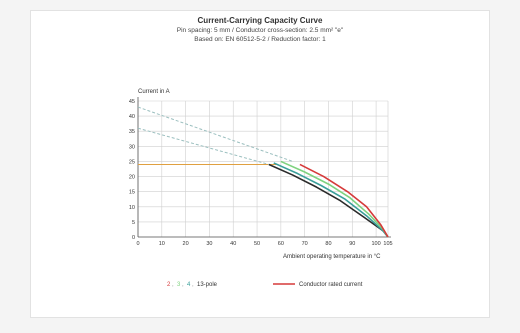 This screenshot has height=333, width=520. I want to click on y-tick-label: 30, so click(132, 147).